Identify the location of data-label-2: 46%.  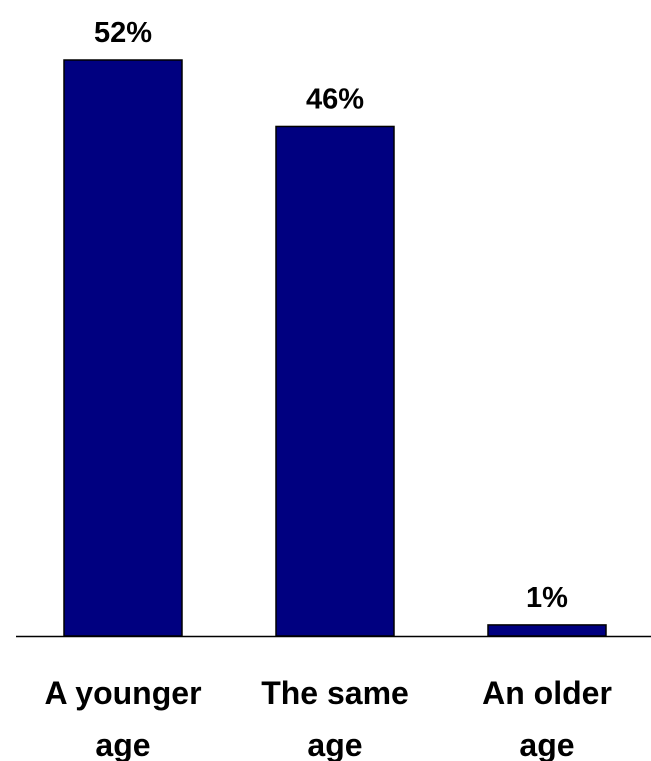
(335, 99).